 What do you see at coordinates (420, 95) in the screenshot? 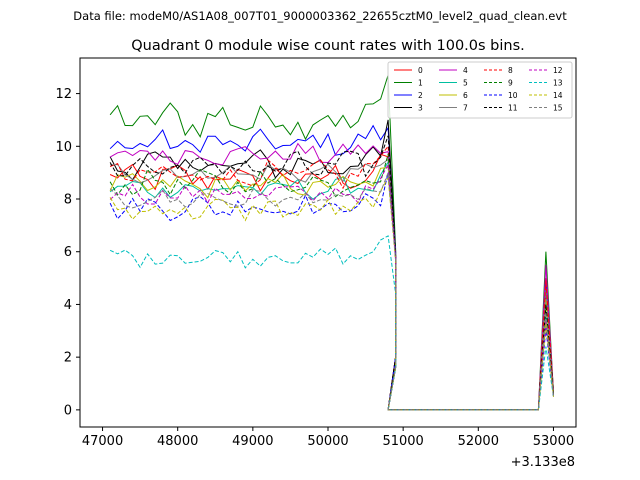
I see `legend-label-2: 2` at bounding box center [420, 95].